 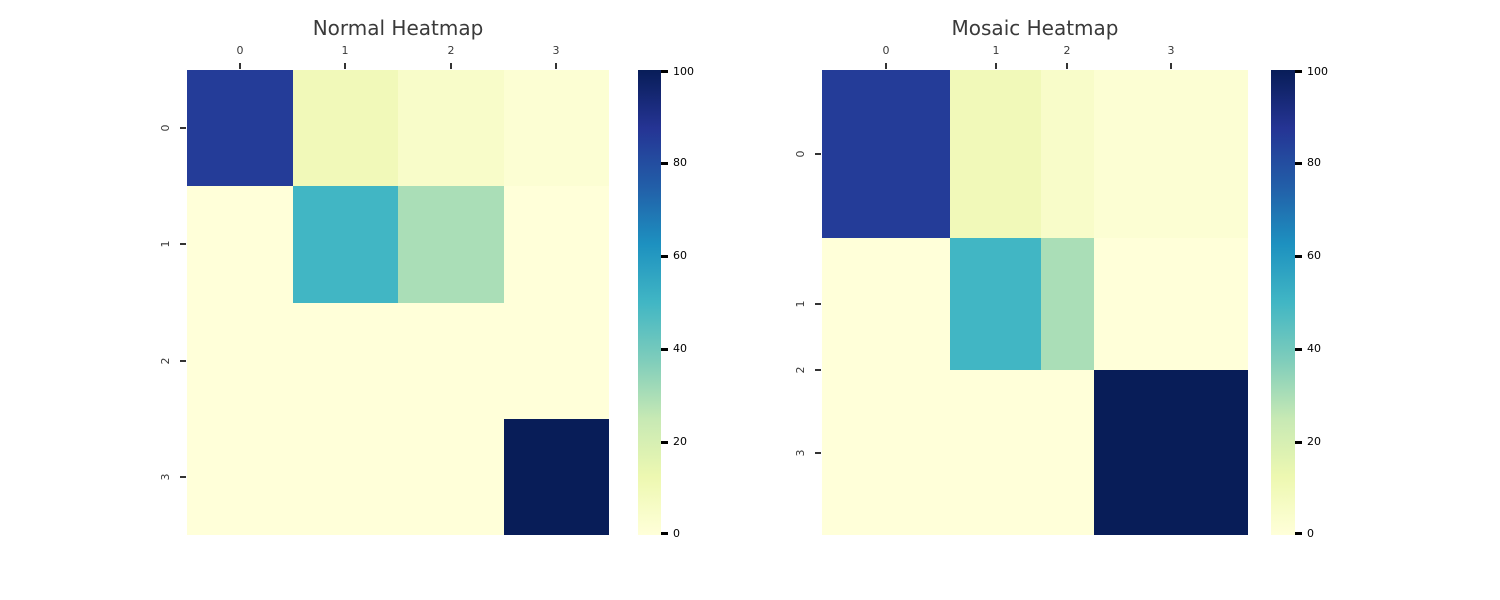 What do you see at coordinates (451, 361) in the screenshot?
I see `heatmap-cell-r2c2` at bounding box center [451, 361].